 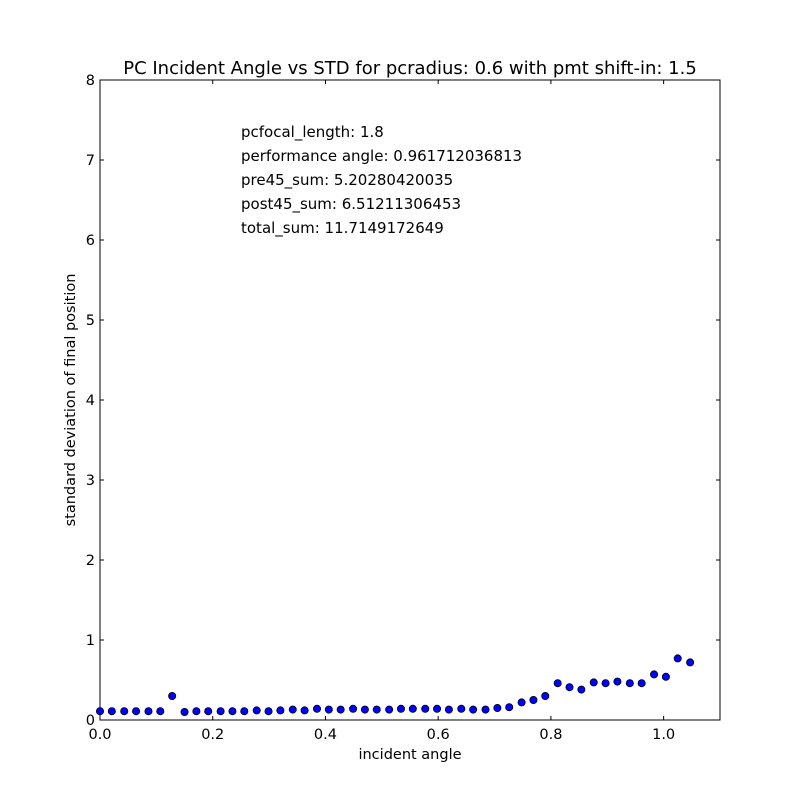 What do you see at coordinates (90, 161) in the screenshot?
I see `y-tick-label: 7` at bounding box center [90, 161].